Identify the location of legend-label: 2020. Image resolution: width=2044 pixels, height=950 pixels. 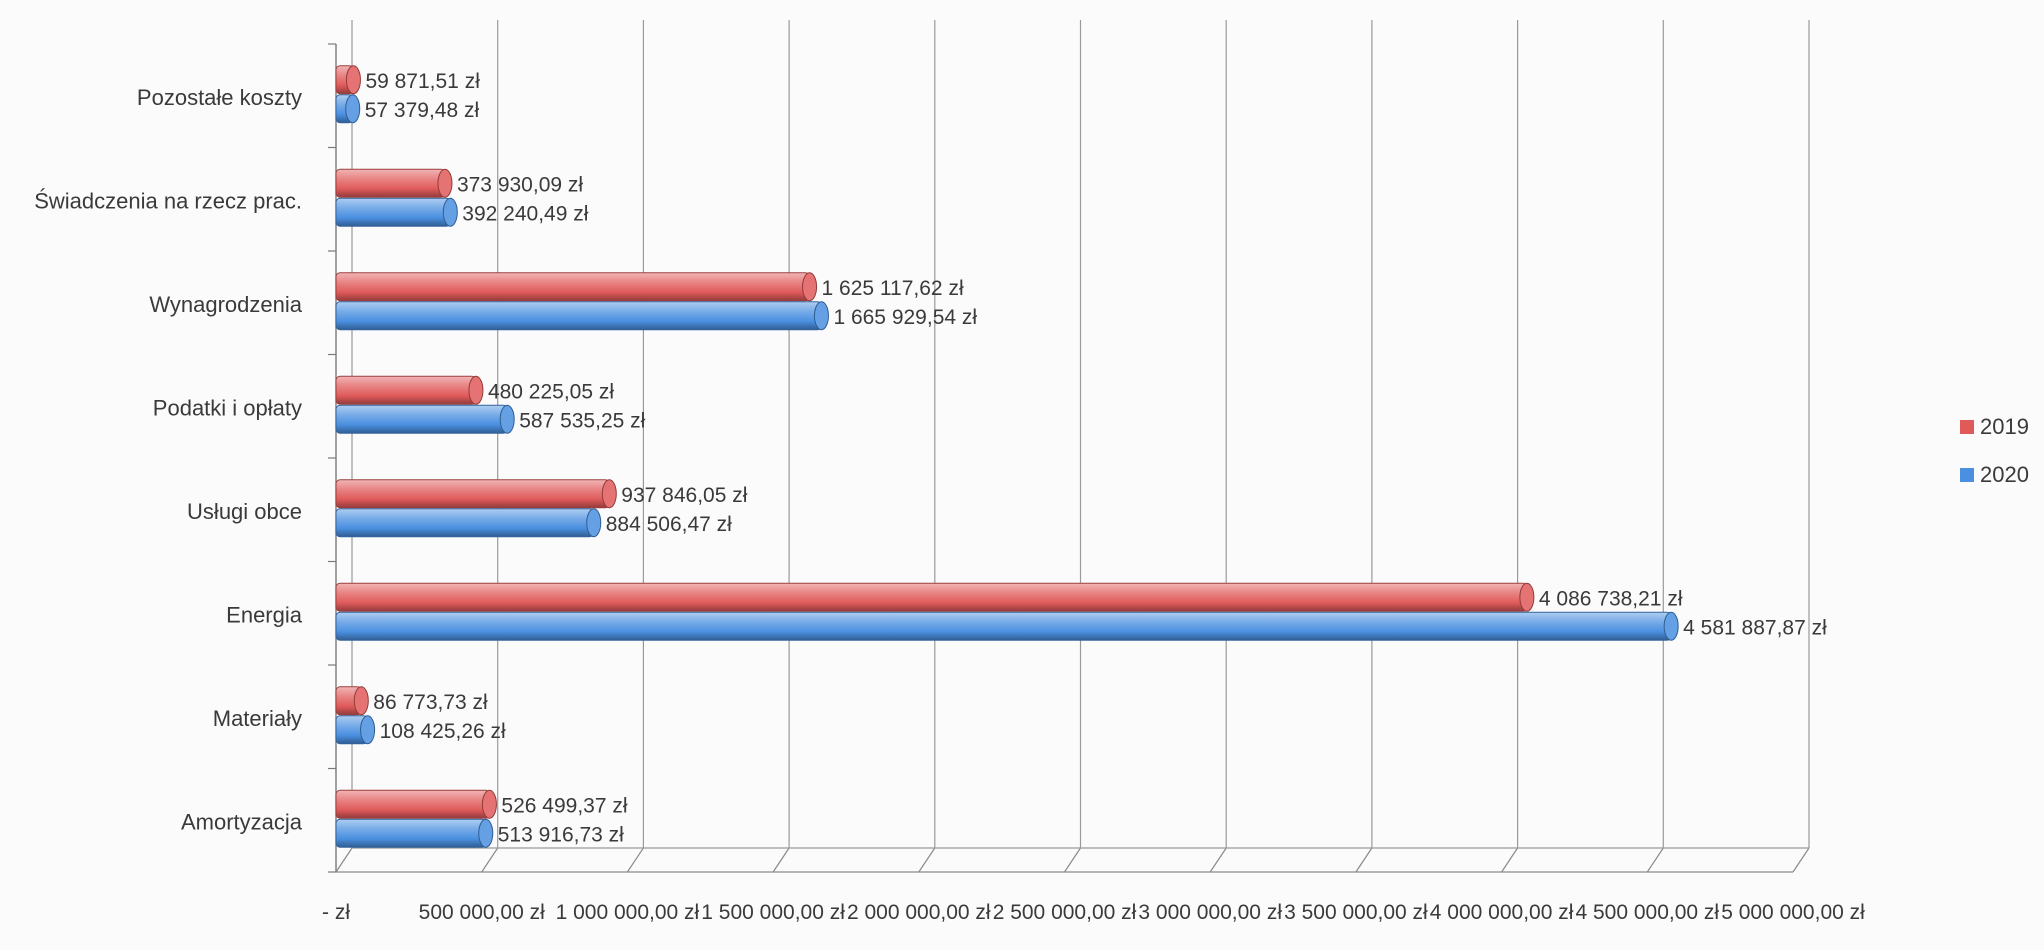
(2004, 474).